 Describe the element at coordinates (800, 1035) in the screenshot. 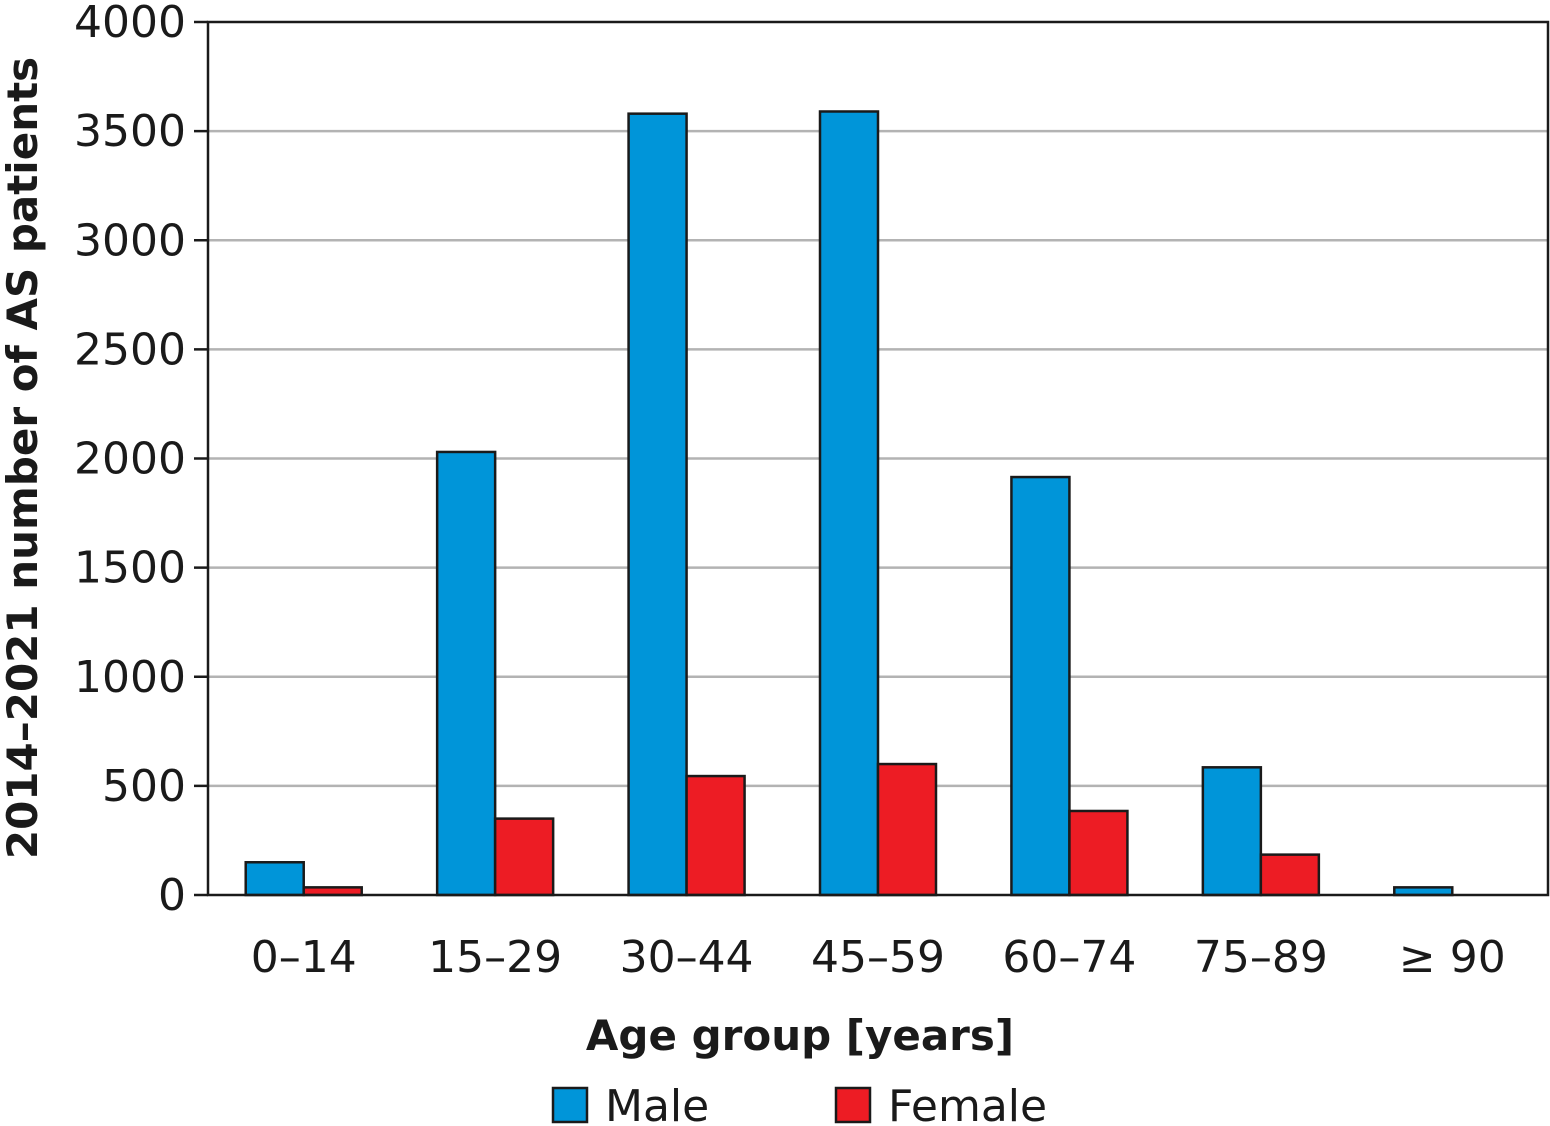

I see `x-axis-title: Age group [years]` at that location.